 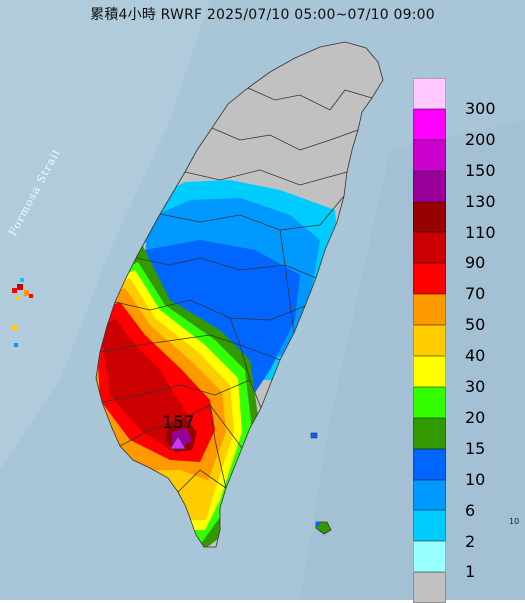 I want to click on orchid-island, so click(x=323, y=528).